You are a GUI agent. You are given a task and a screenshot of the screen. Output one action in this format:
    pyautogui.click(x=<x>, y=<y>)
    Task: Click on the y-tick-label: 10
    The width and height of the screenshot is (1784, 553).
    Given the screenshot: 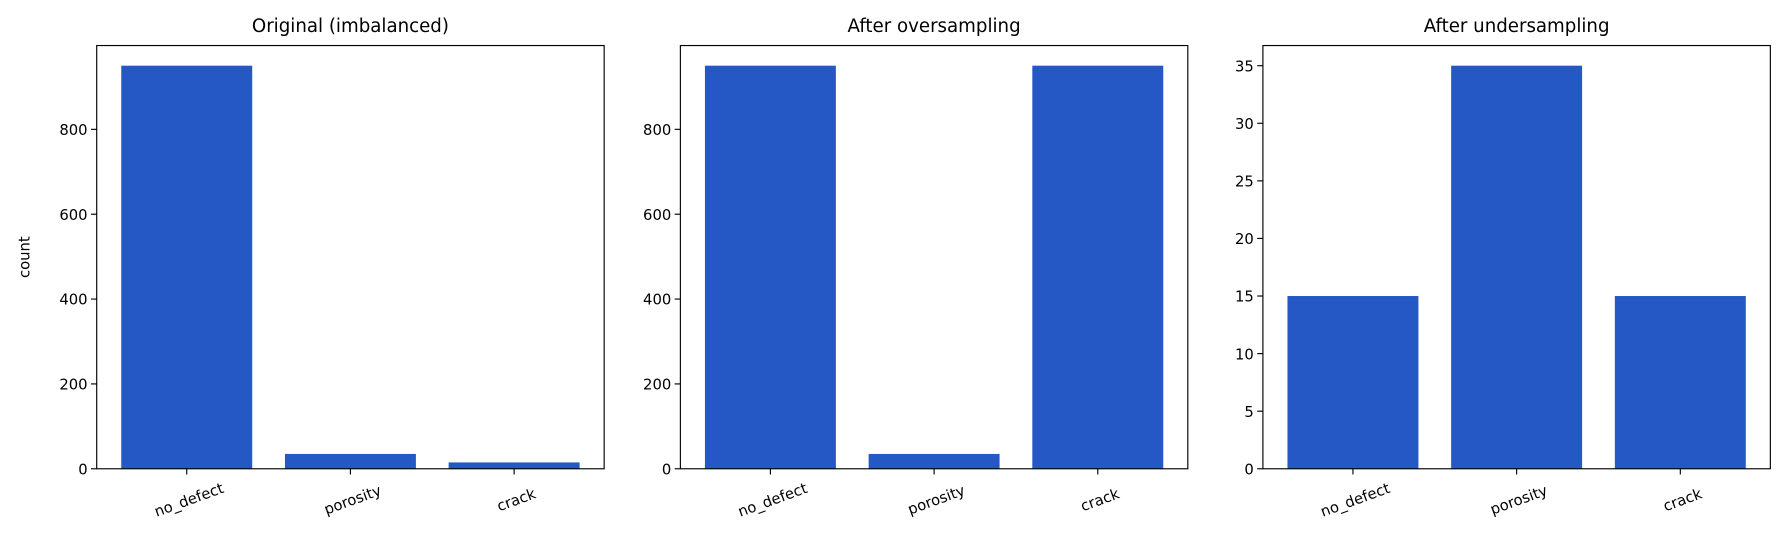 What is the action you would take?
    pyautogui.click(x=1244, y=354)
    